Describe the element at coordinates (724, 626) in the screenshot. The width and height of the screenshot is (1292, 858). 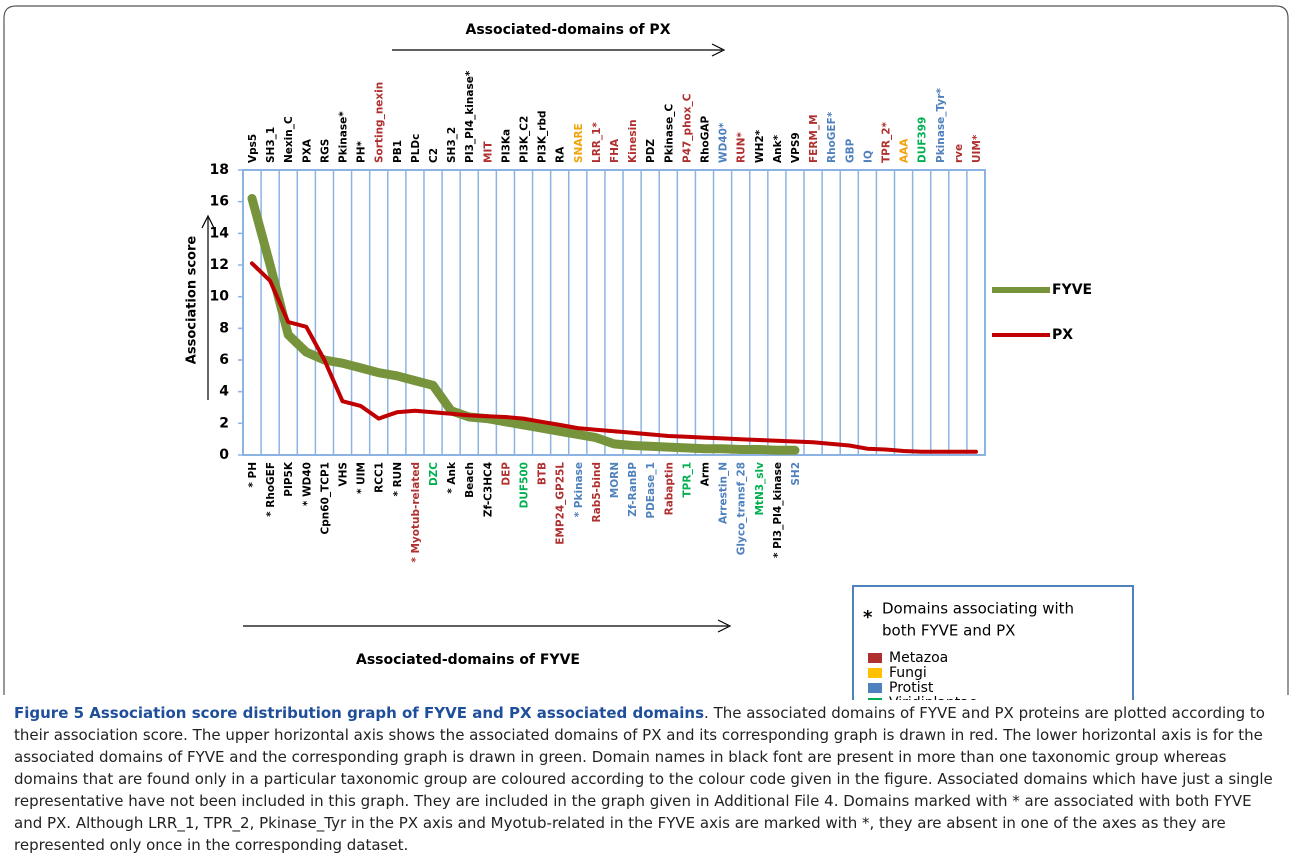
I see `bottom-arrowhead` at that location.